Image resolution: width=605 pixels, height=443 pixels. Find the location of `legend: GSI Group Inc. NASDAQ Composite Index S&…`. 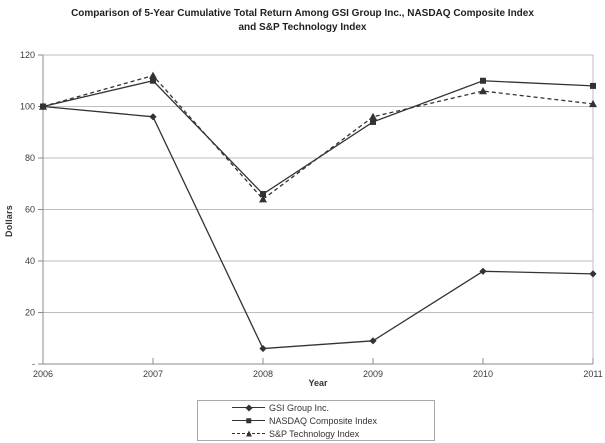

legend: GSI Group Inc. NASDAQ Composite Index S&… is located at coordinates (316, 420).